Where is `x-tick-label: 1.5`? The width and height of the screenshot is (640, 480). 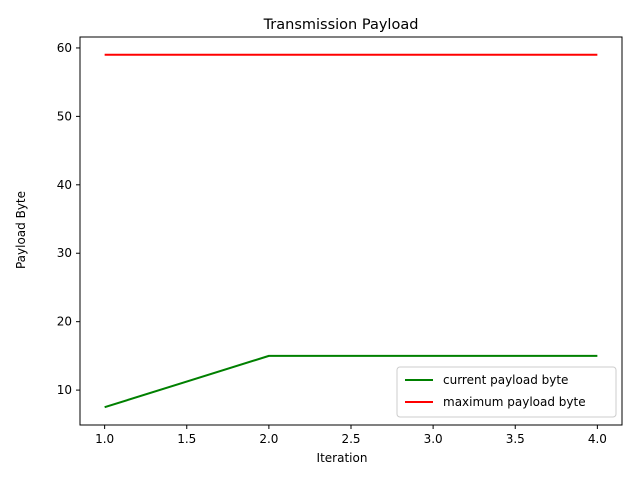 x-tick-label: 1.5 is located at coordinates (186, 439).